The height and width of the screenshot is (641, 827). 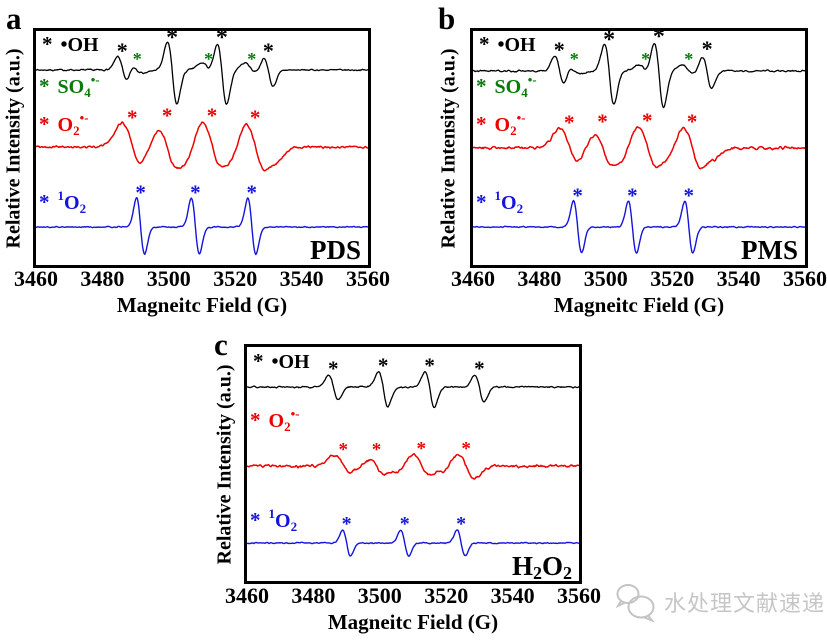 What do you see at coordinates (745, 604) in the screenshot?
I see `watermark-text: 水处理文献速递` at bounding box center [745, 604].